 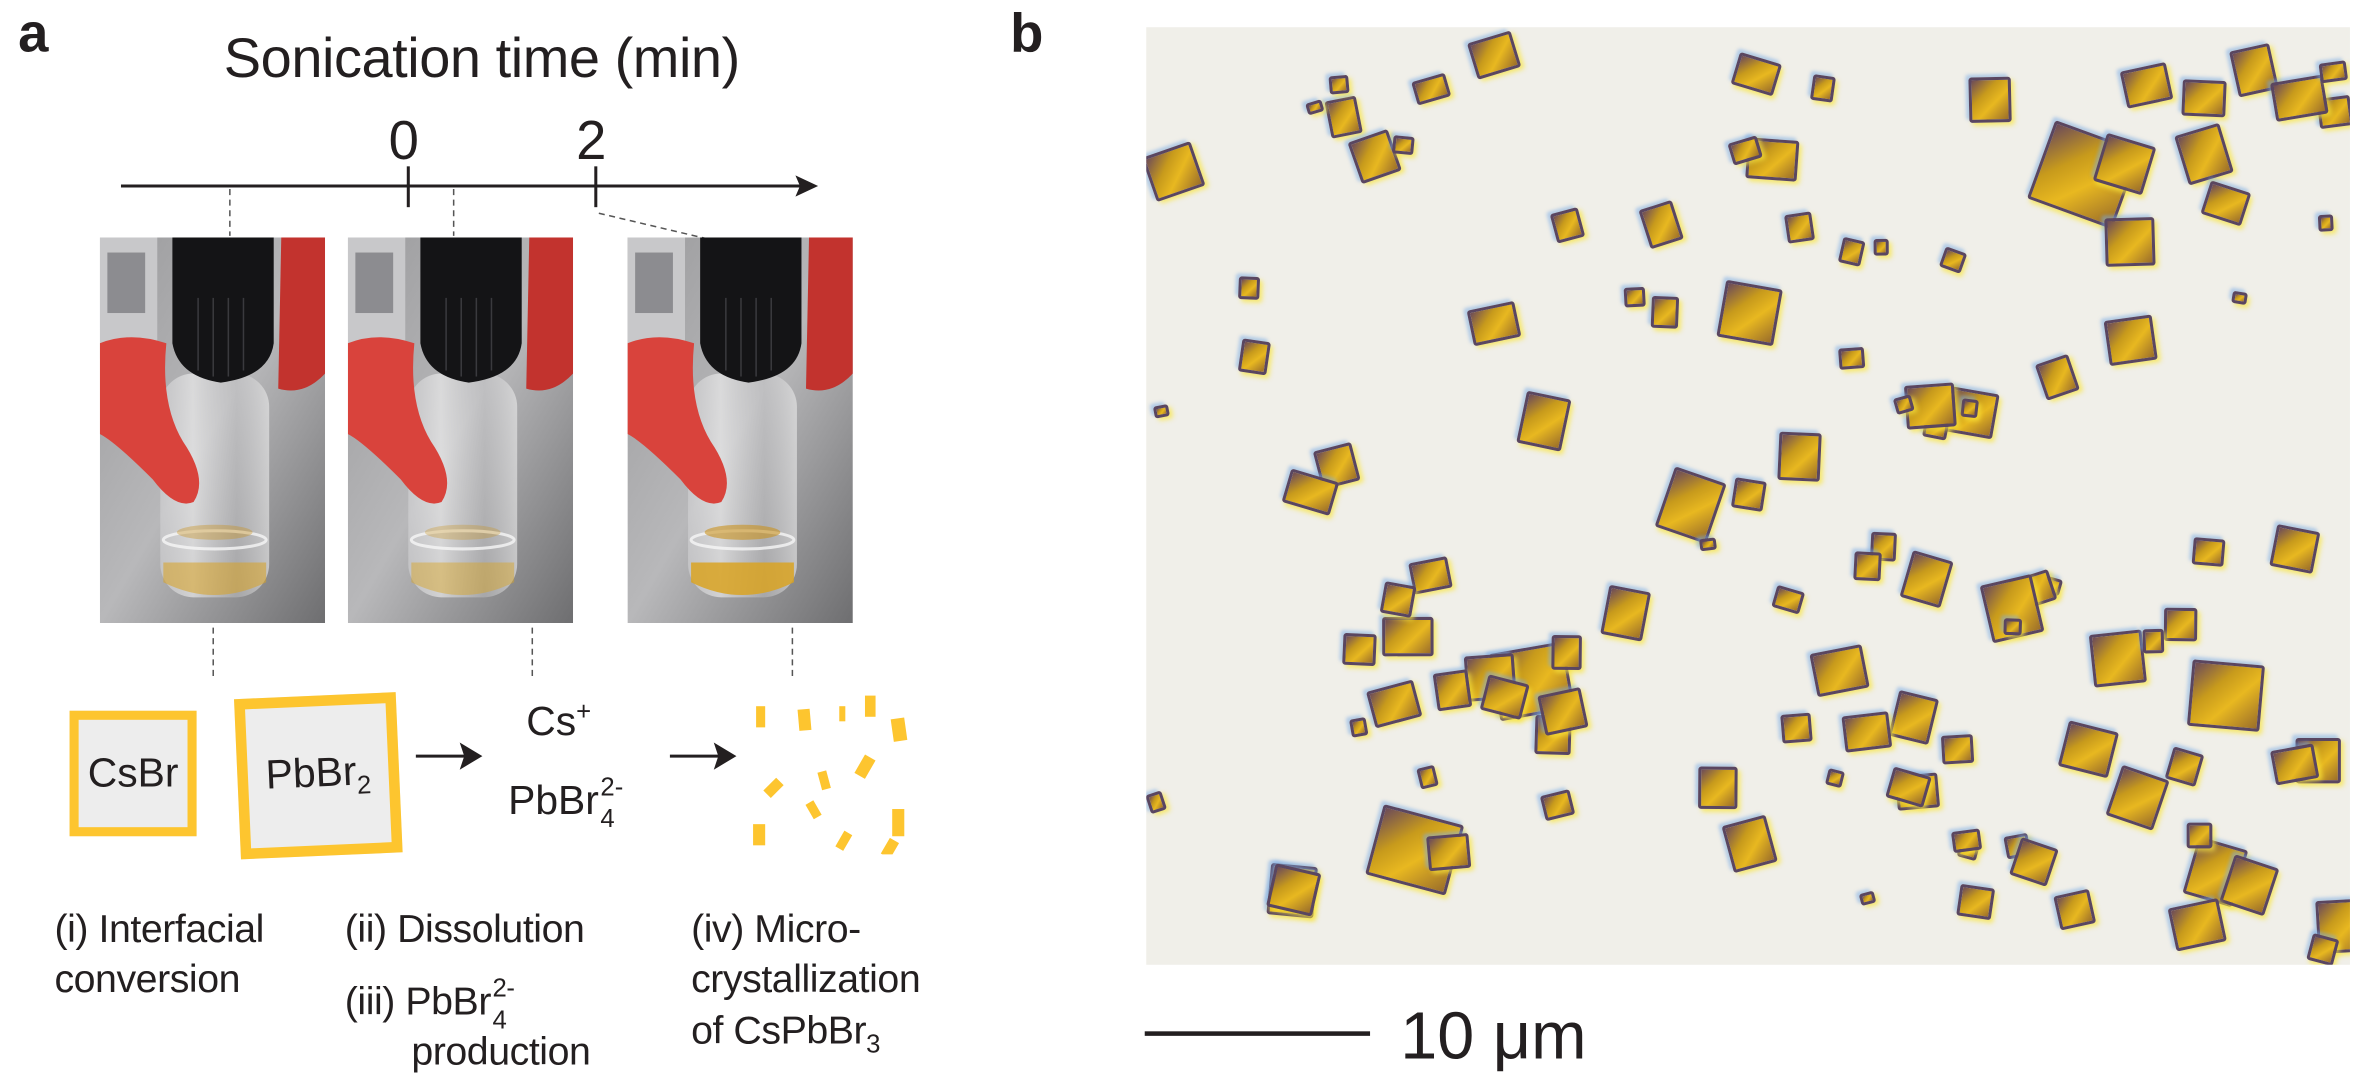 I want to click on step-i-line2: conversion, so click(x=147, y=979).